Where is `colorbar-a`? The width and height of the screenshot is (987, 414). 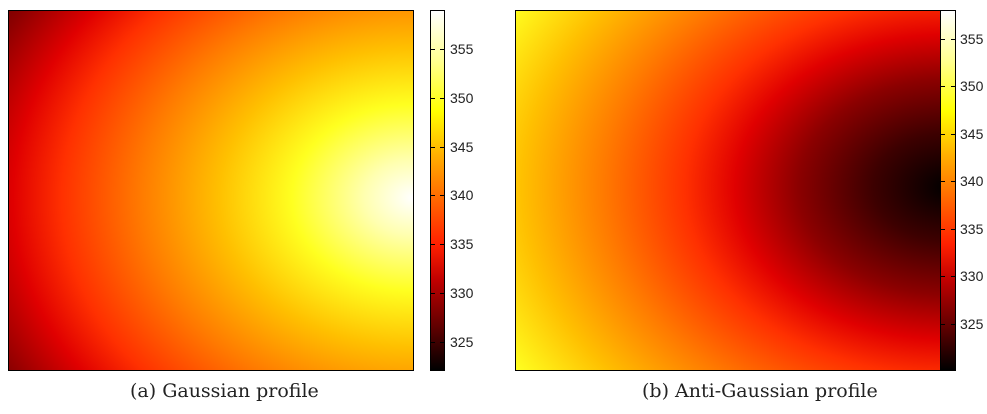 colorbar-a is located at coordinates (437, 190).